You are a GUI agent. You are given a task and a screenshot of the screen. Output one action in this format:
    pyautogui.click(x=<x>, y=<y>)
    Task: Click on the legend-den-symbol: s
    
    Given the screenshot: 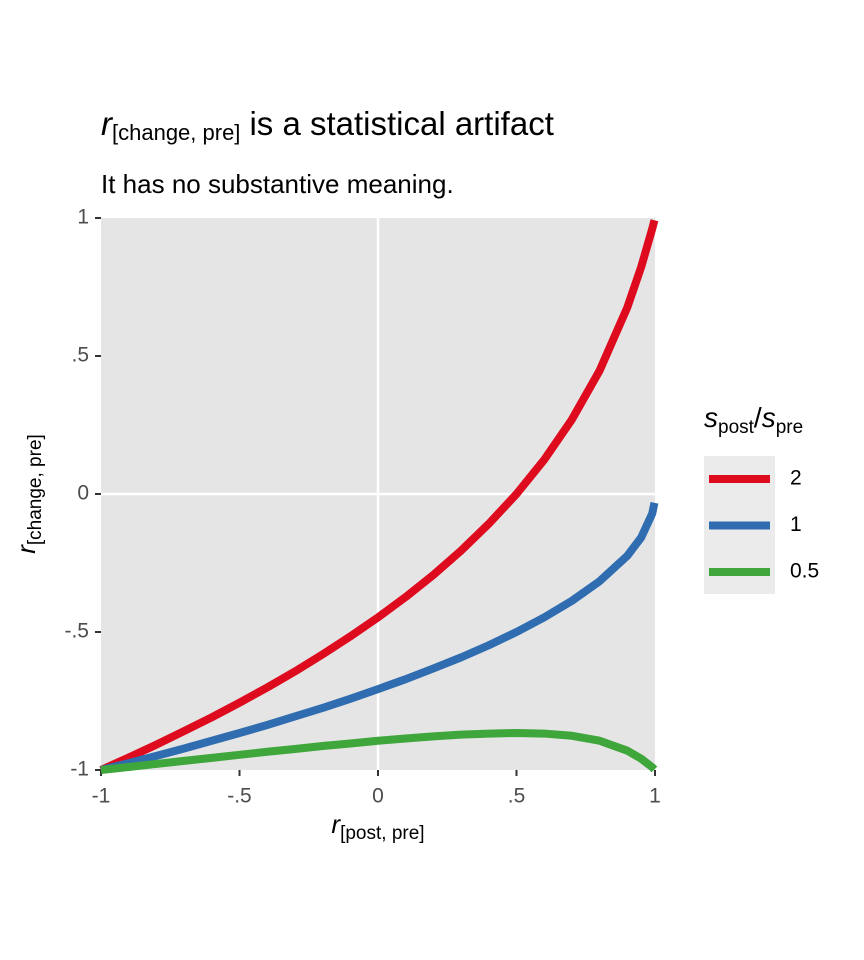 What is the action you would take?
    pyautogui.click(x=769, y=417)
    